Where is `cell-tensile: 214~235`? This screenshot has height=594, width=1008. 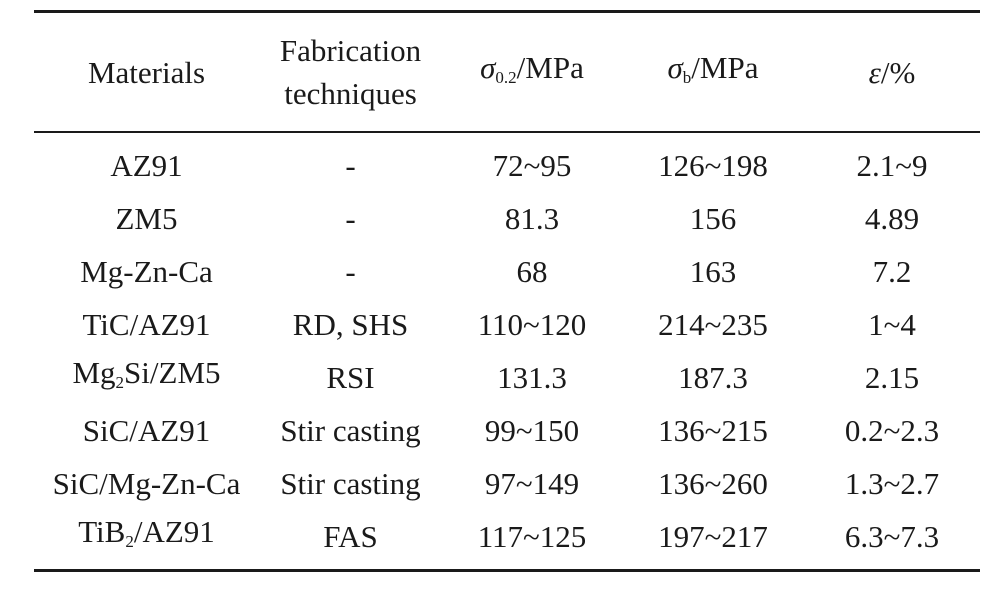
cell-tensile: 214~235 is located at coordinates (713, 324).